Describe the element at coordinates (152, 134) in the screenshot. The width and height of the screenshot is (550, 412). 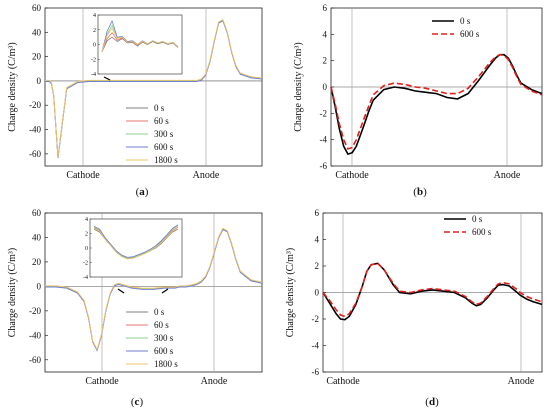
I see `legend-a: 0 s 60 s 300 s 600 s 1800 s` at that location.